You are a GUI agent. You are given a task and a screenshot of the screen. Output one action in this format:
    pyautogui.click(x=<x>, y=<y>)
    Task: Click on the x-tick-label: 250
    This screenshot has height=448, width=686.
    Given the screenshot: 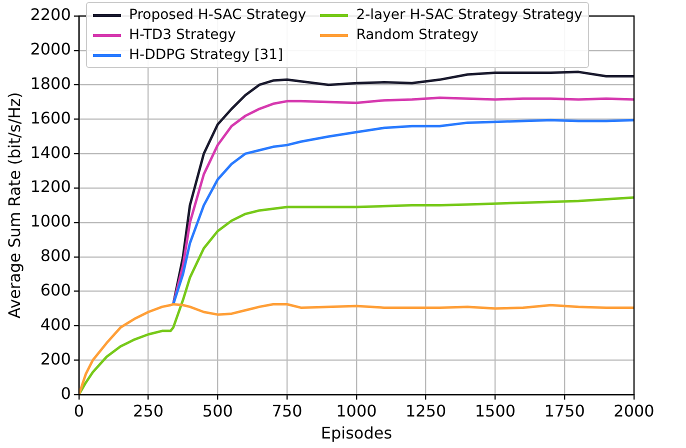 What is the action you would take?
    pyautogui.click(x=148, y=410)
    